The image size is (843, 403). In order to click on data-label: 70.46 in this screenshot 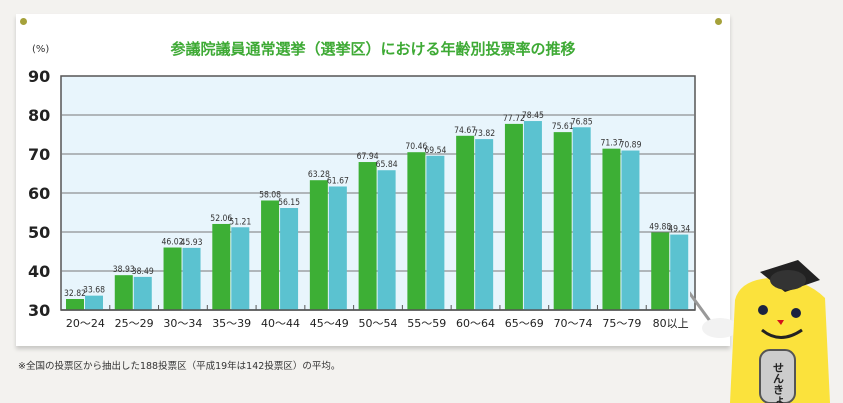, I will do `click(416, 147)`.